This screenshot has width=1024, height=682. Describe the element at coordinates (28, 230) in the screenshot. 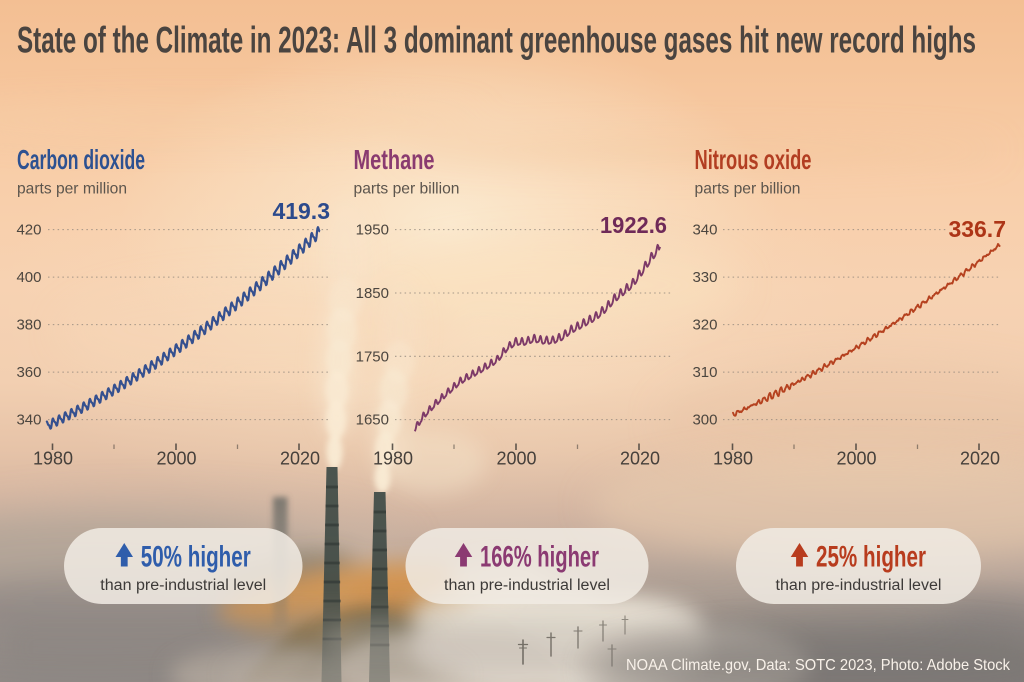

I see `svg-text: 420` at that location.